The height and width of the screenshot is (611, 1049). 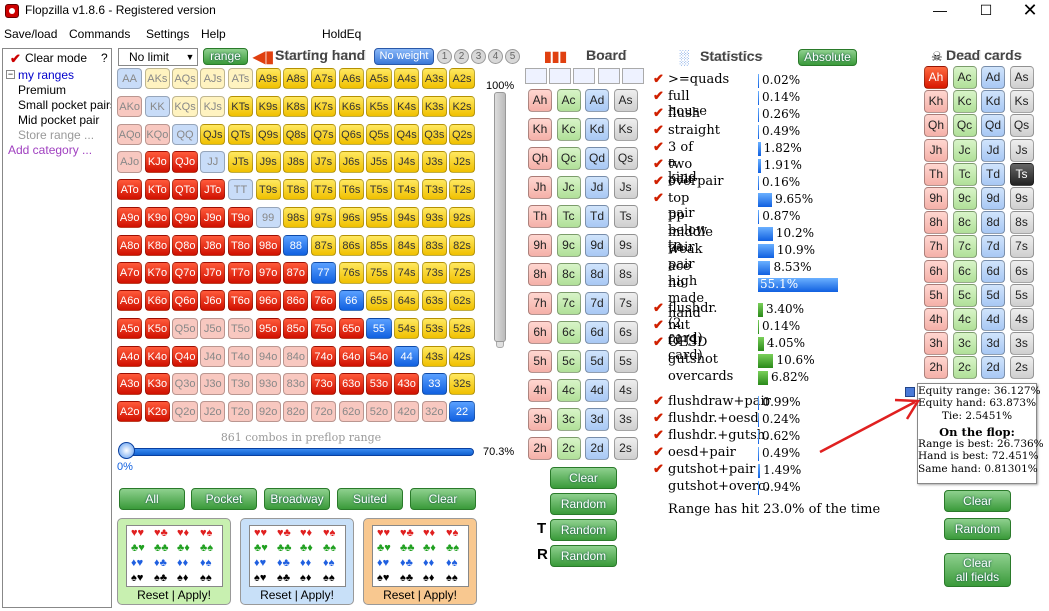 What do you see at coordinates (323, 328) in the screenshot?
I see `hand-cell-75o: 75o` at bounding box center [323, 328].